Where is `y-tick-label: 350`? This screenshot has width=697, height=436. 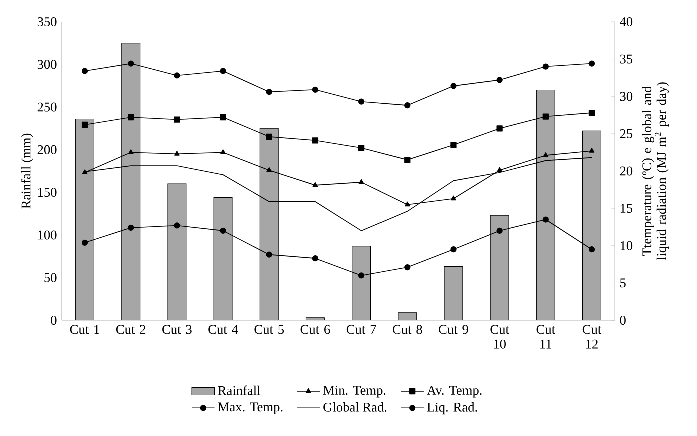
y-tick-label: 350 is located at coordinates (47, 21).